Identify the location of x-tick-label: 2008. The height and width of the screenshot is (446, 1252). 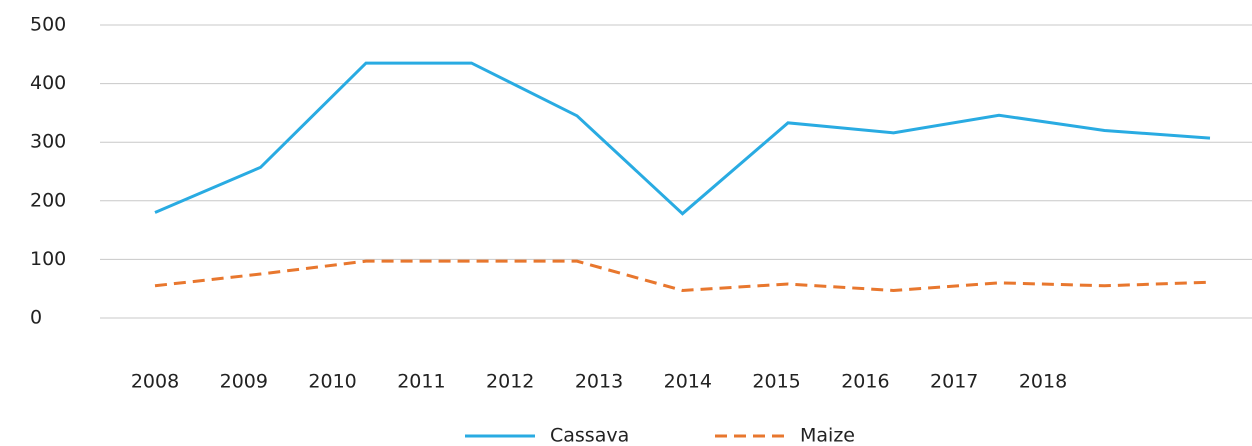
(155, 382).